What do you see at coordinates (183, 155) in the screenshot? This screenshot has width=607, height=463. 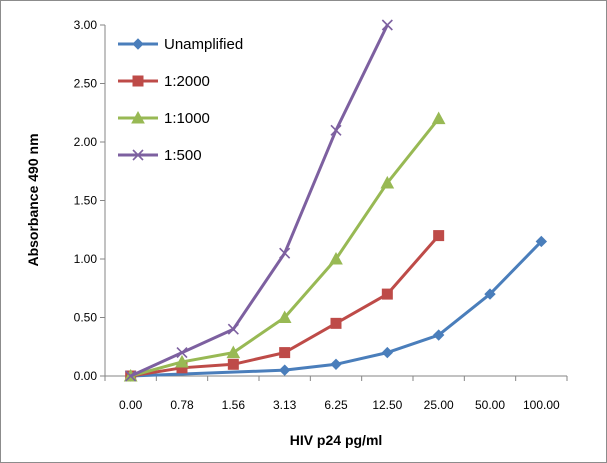 I see `legend-label: 1:500` at bounding box center [183, 155].